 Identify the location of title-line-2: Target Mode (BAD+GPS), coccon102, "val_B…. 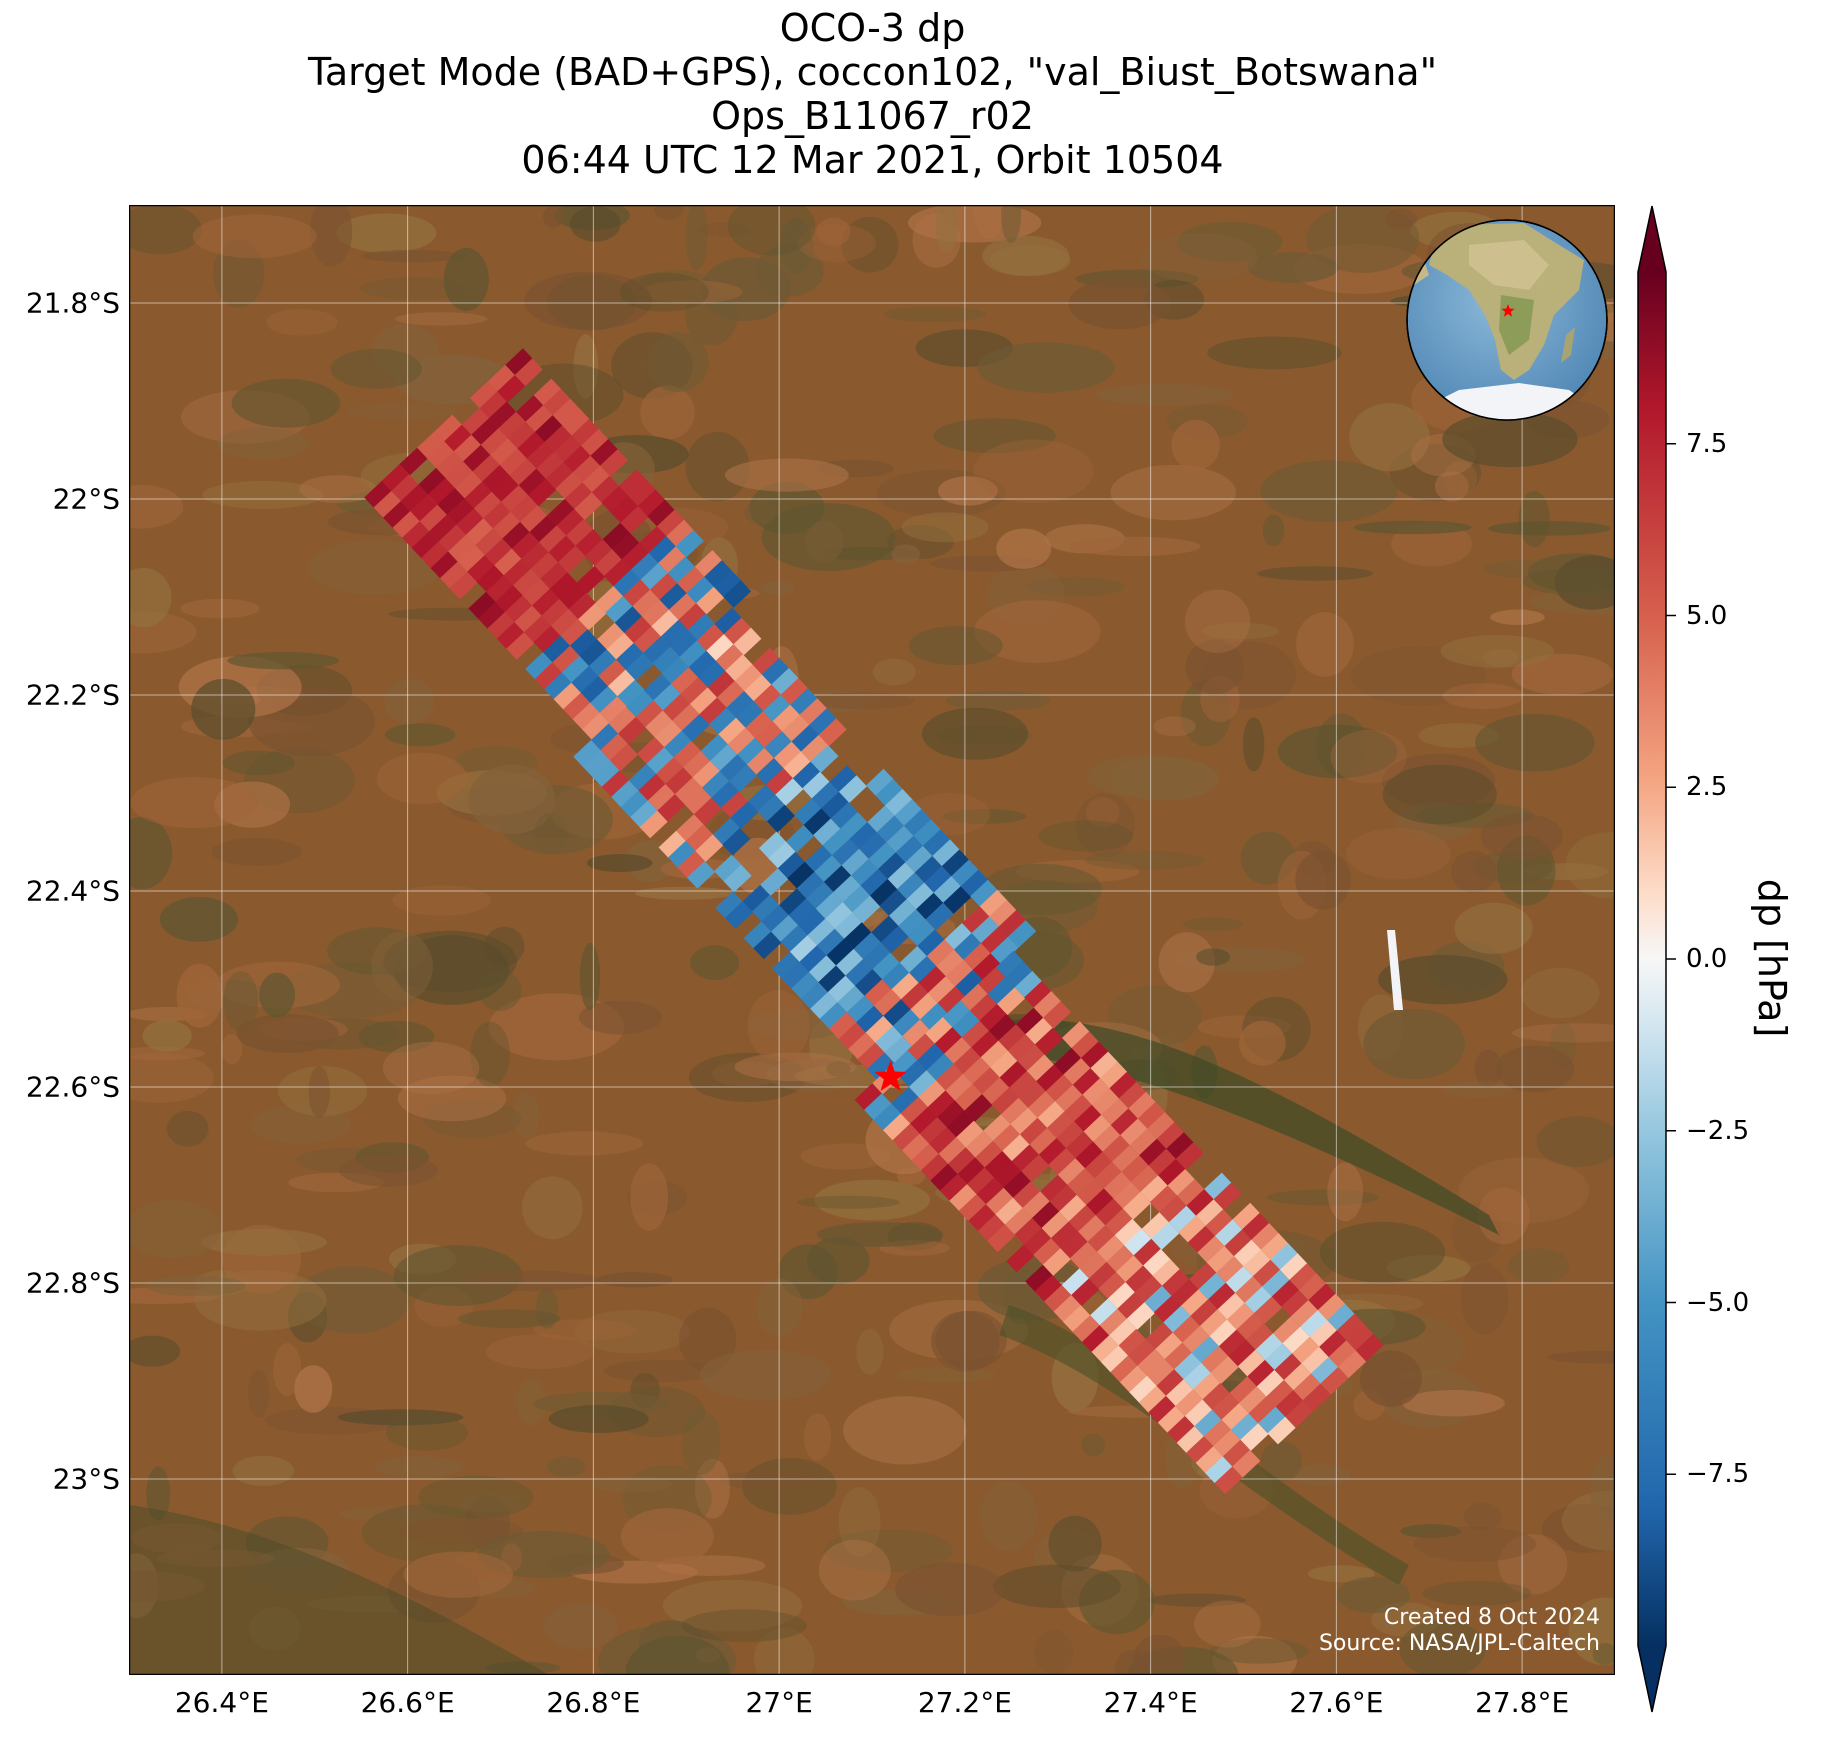
(872, 72).